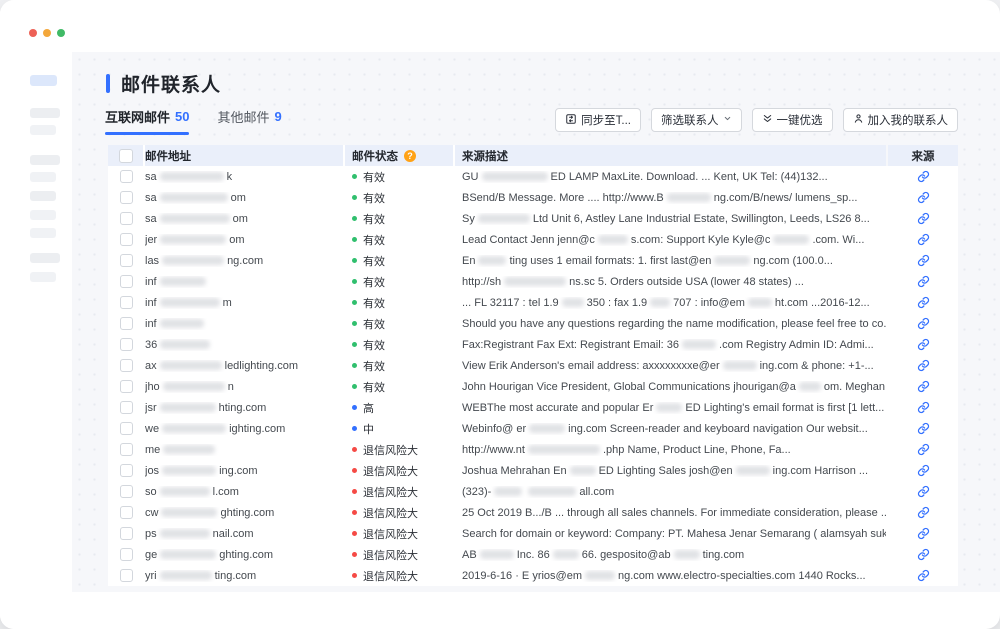  I want to click on one-click-optimize-button: 一键优选, so click(792, 120).